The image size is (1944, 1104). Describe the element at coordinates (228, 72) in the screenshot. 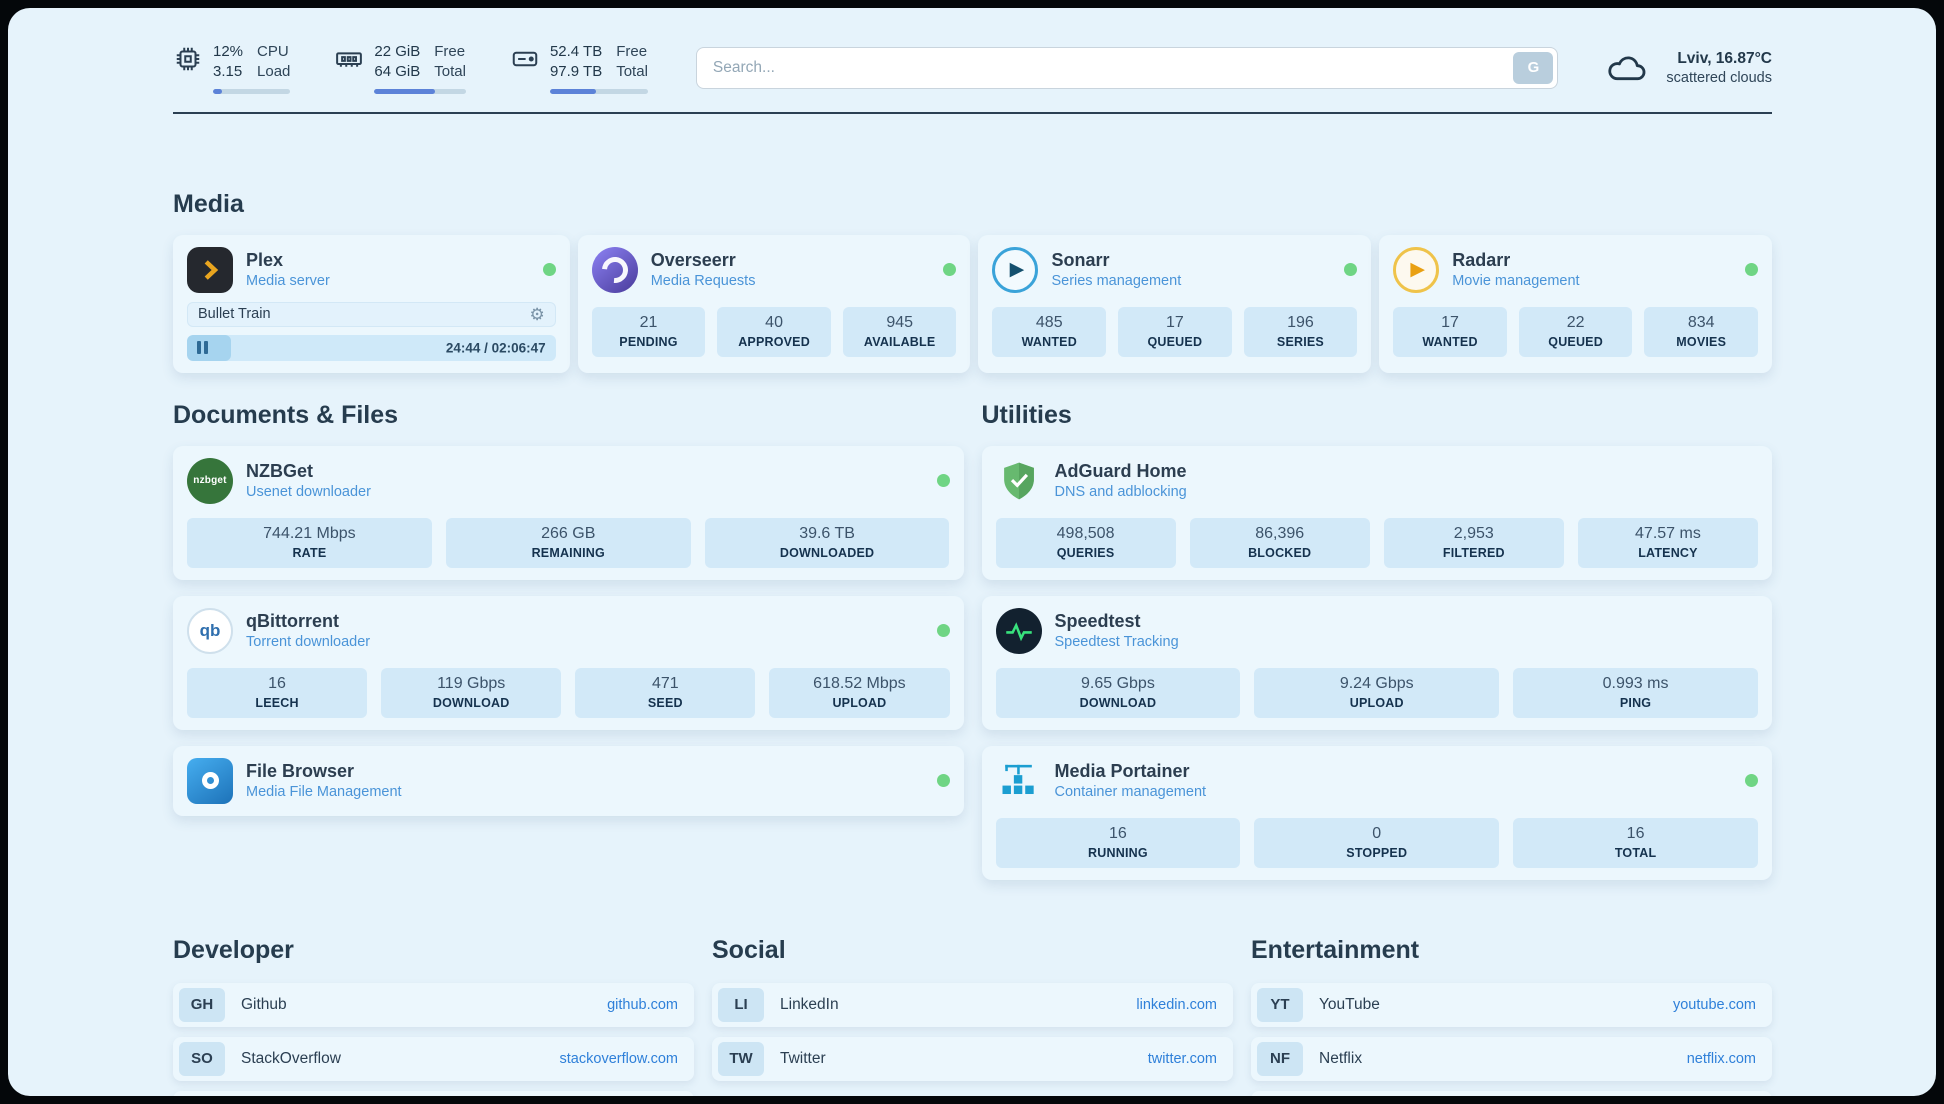

I see `cpu-load-value: 3.15` at that location.